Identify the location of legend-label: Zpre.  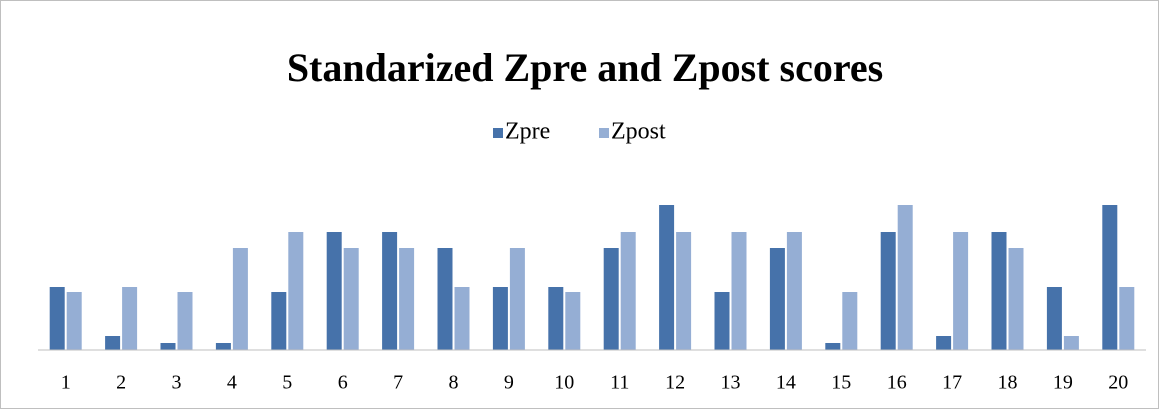
(527, 132).